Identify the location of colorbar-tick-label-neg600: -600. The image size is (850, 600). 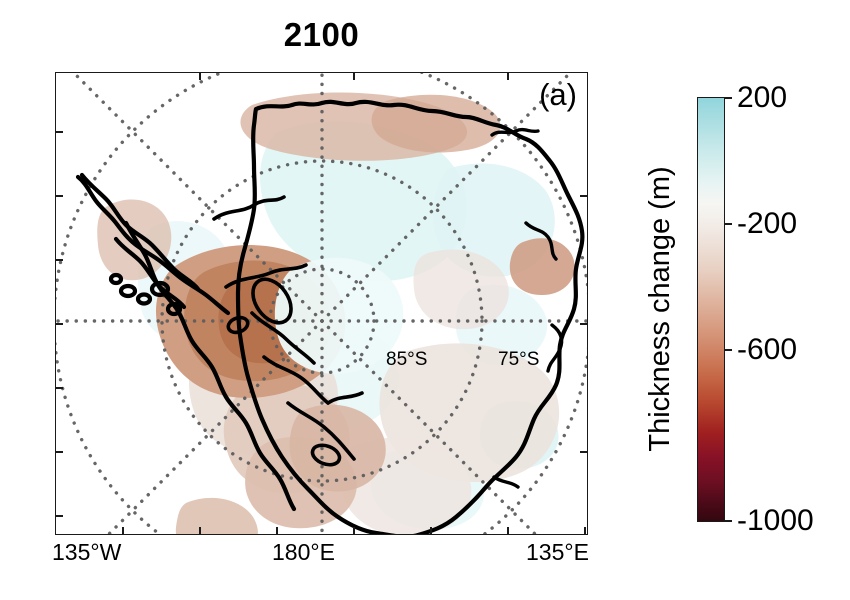
(767, 349).